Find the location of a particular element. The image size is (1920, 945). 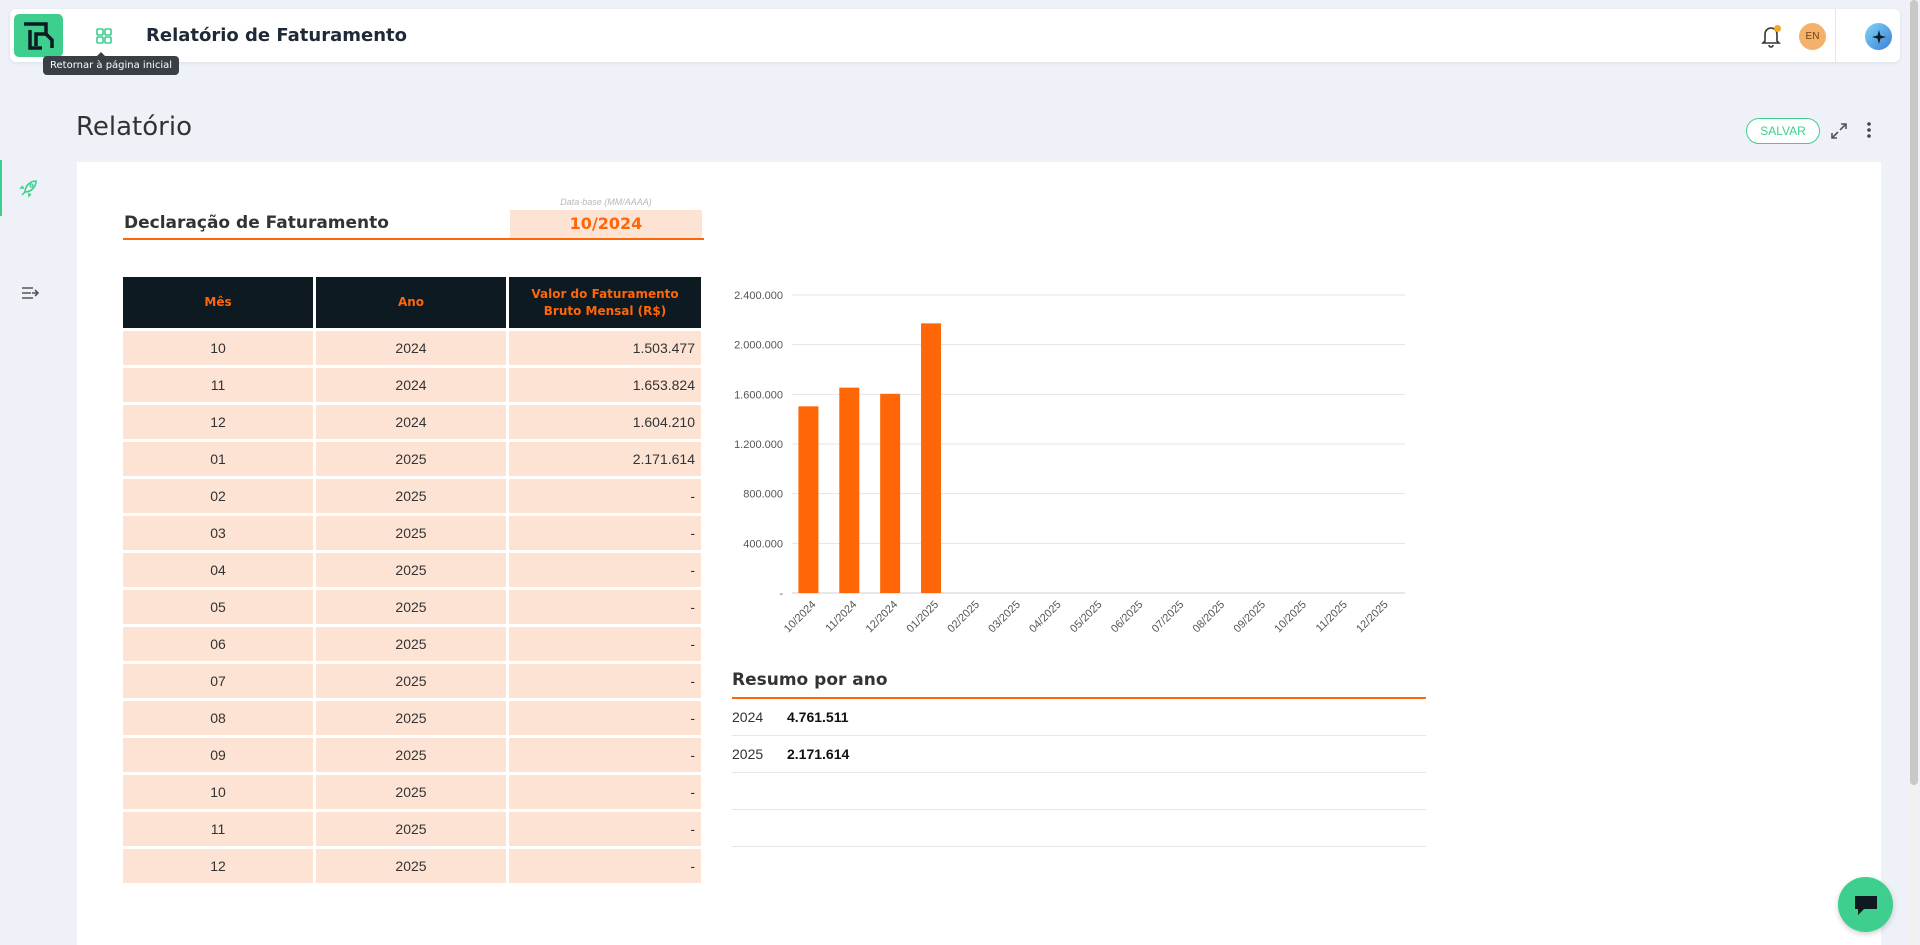

table-row: 11 2025- is located at coordinates (412, 829).